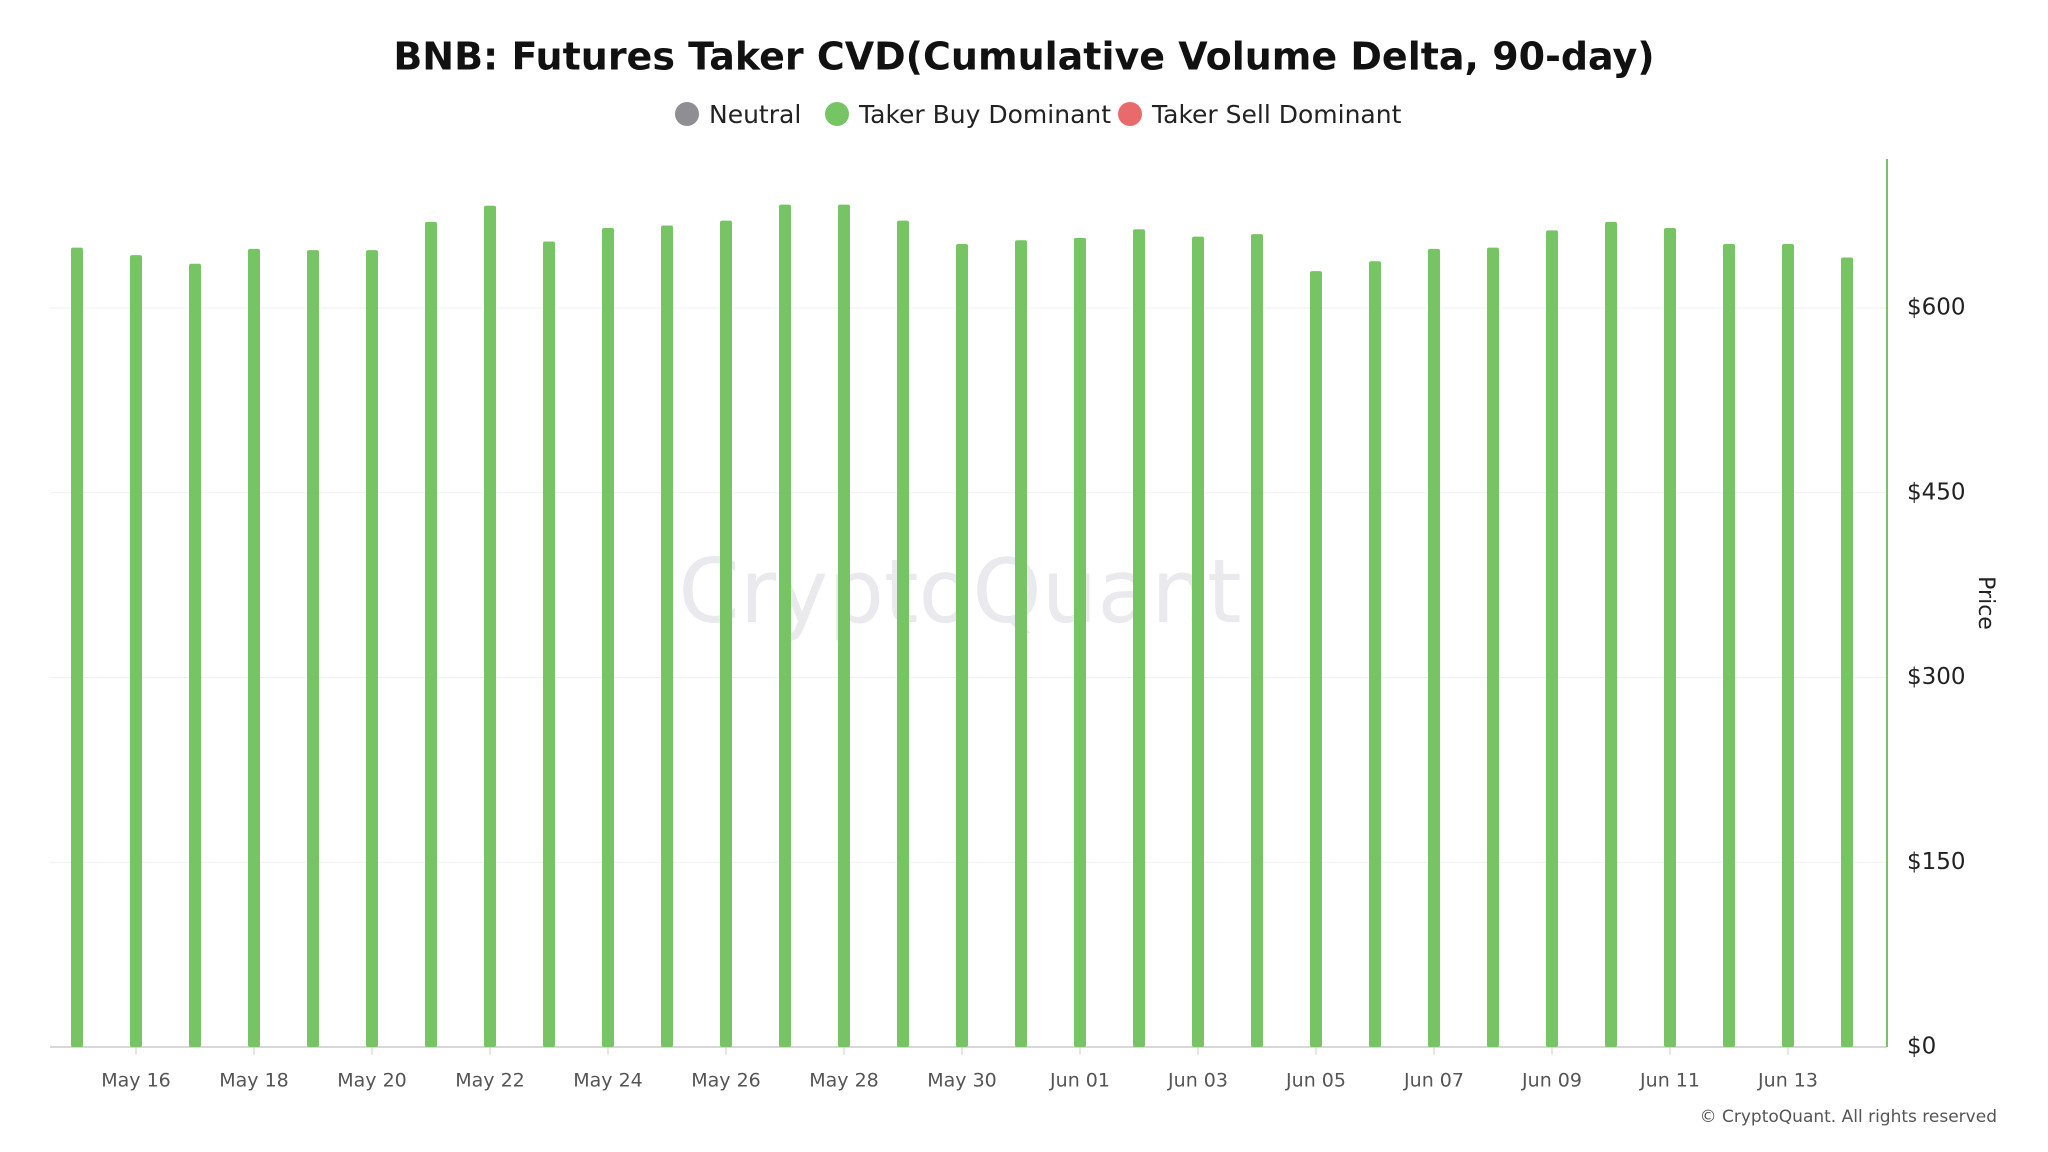 The height and width of the screenshot is (1152, 2048). I want to click on y-tick-label: $600, so click(1936, 308).